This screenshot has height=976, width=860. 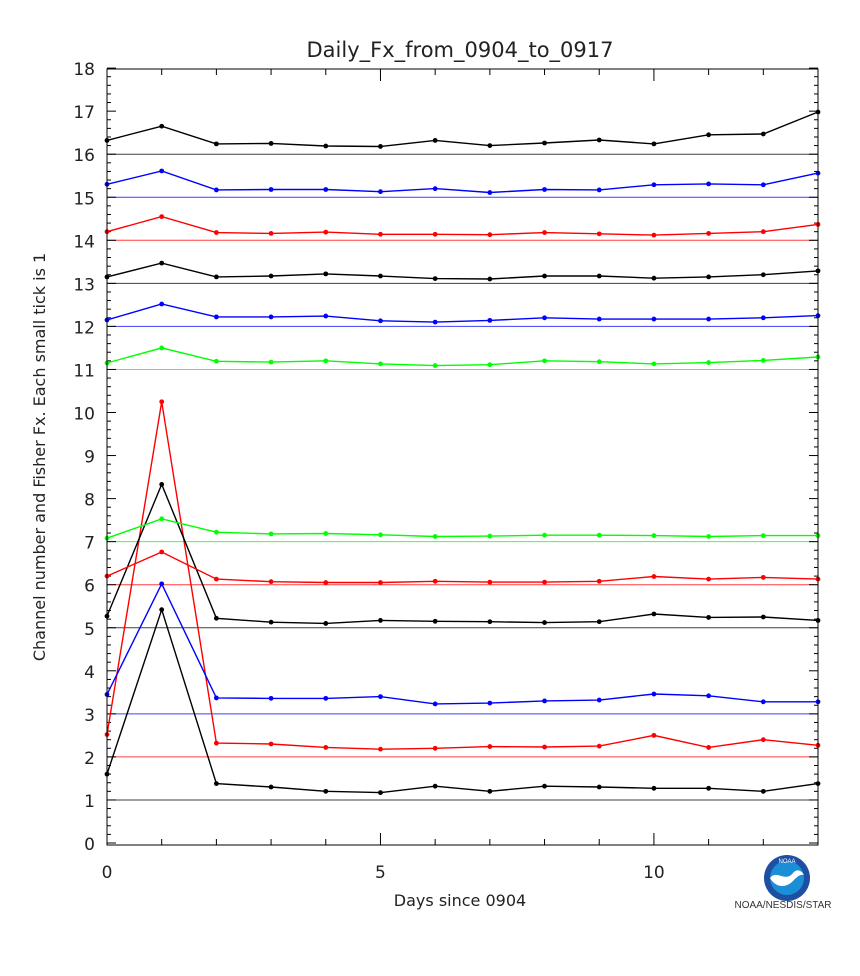 I want to click on noaa-logo-text: NOAA, so click(x=786, y=862).